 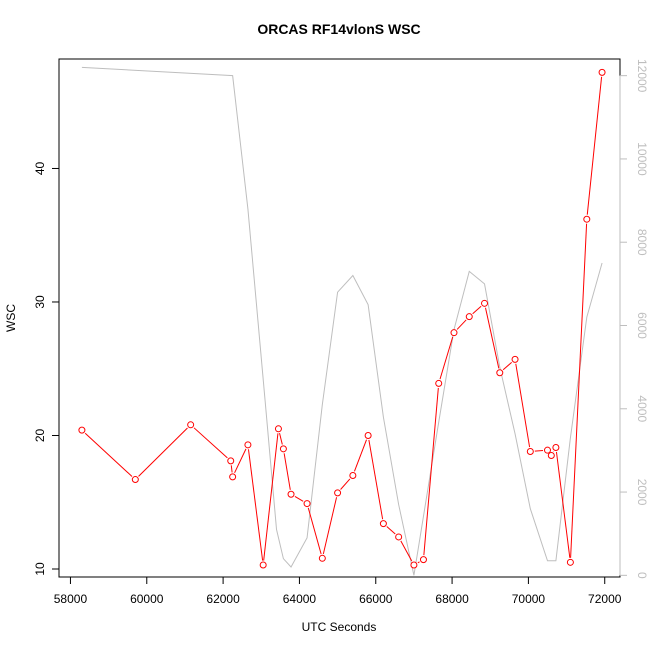 I want to click on y-tick-label: 30, so click(x=40, y=302).